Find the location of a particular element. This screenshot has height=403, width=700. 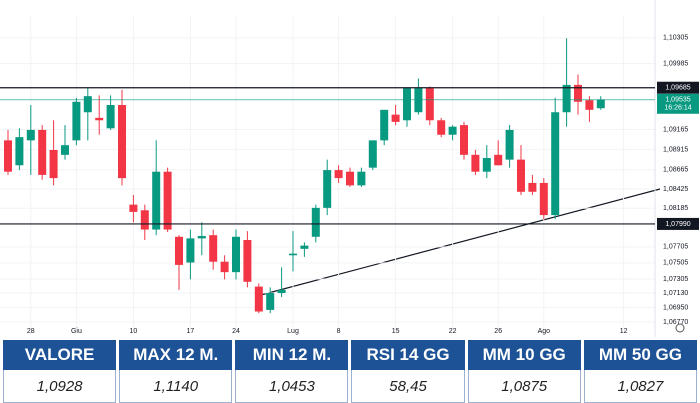

x-tick-label: Lug is located at coordinates (293, 331).